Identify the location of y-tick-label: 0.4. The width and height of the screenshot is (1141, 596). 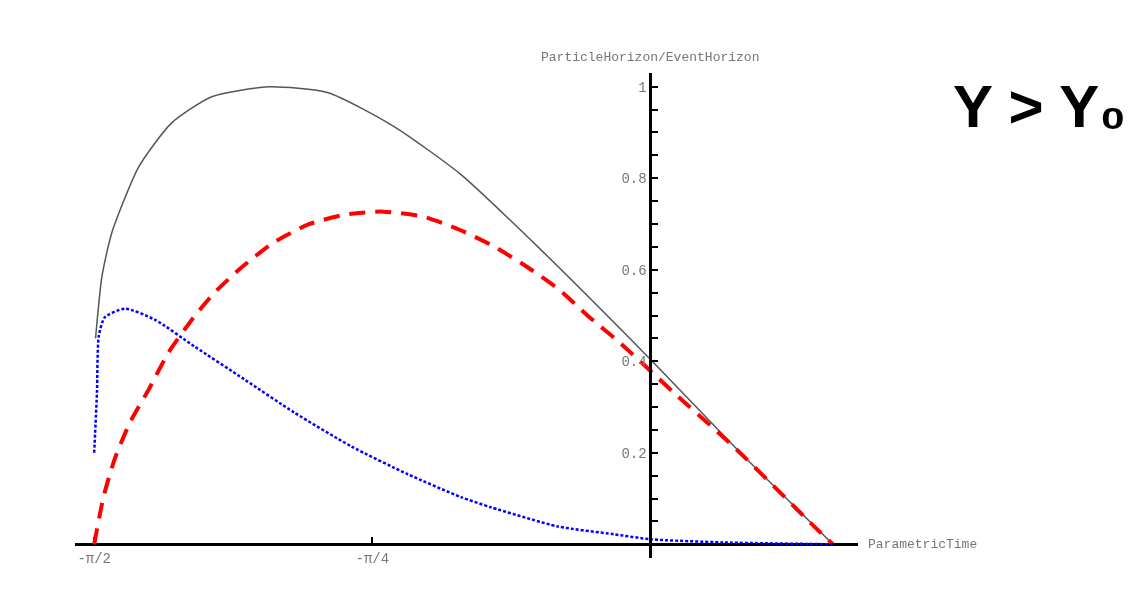
(634, 362).